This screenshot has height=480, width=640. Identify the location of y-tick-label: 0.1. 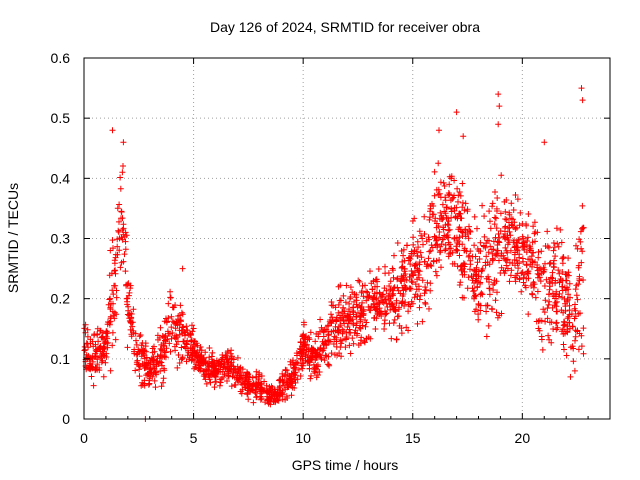
(61, 359).